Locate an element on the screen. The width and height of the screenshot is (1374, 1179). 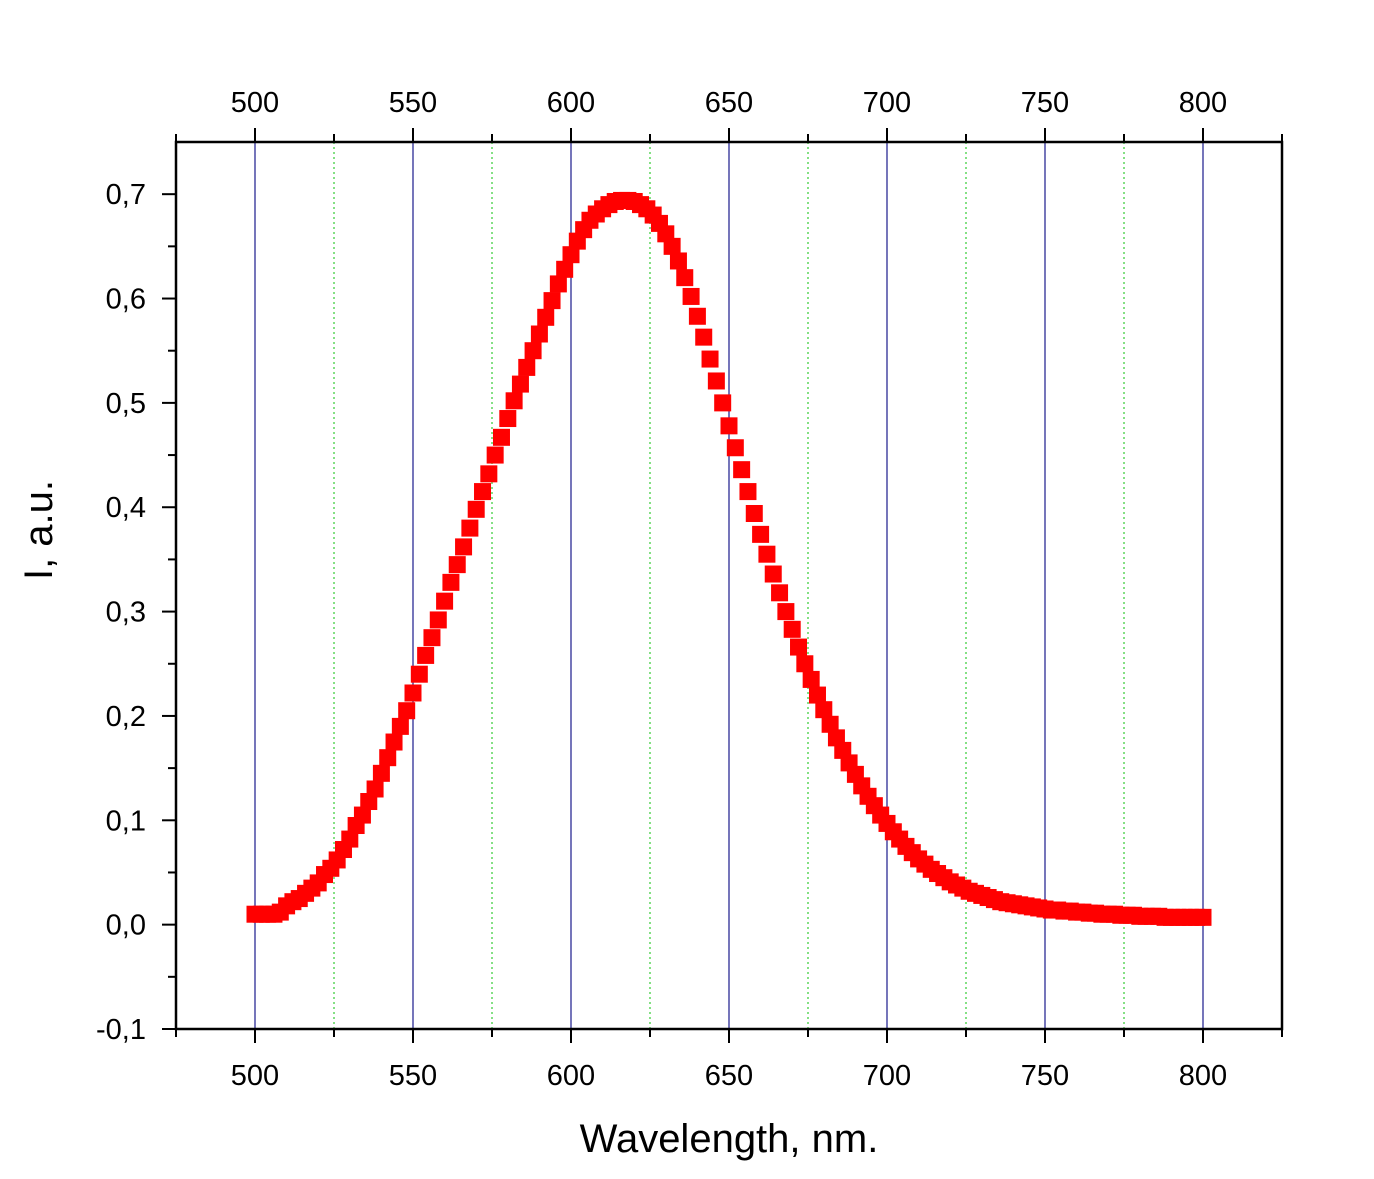
y-tick-label: 0,3 is located at coordinates (126, 613).